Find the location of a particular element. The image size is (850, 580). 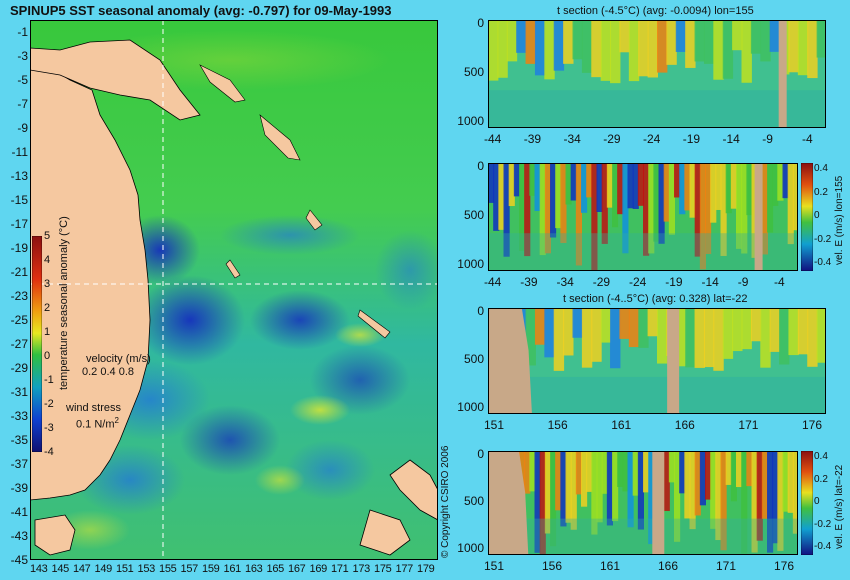

map-lon-tick: 147 is located at coordinates (82, 569).